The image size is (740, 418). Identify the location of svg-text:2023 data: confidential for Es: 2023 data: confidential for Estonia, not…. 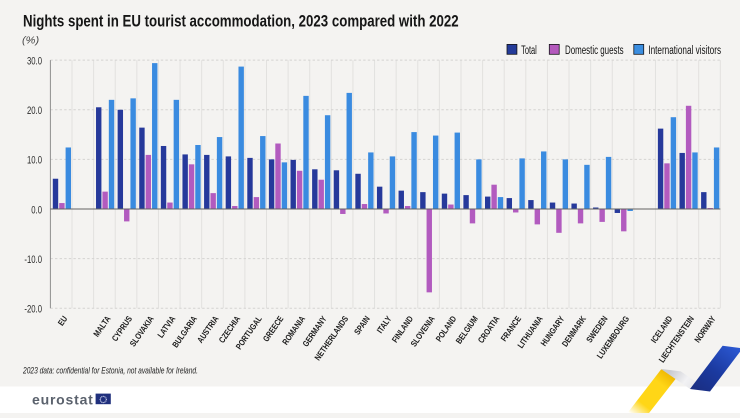
(110, 370).